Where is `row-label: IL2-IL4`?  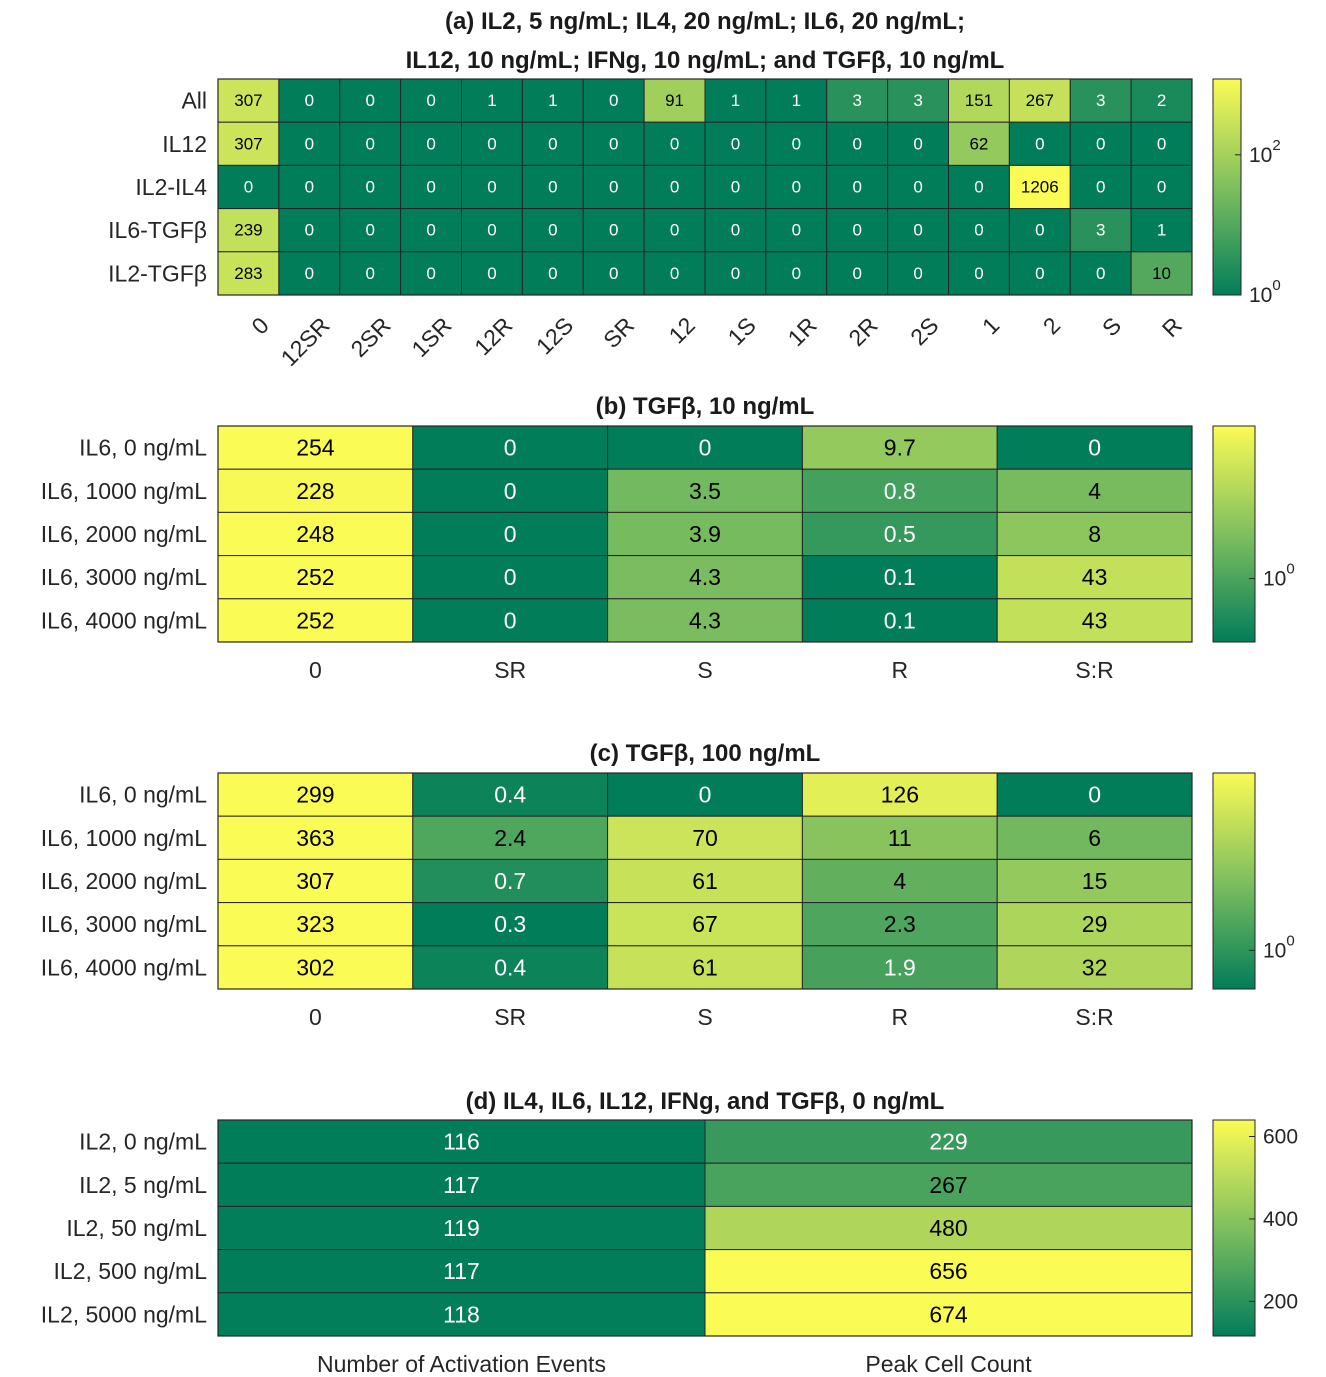 row-label: IL2-IL4 is located at coordinates (171, 187).